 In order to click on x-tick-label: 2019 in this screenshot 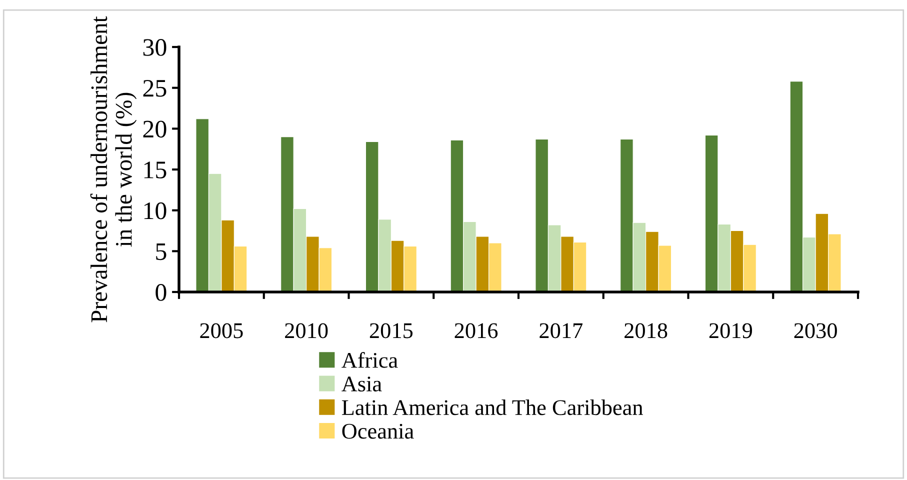, I will do `click(730, 330)`.